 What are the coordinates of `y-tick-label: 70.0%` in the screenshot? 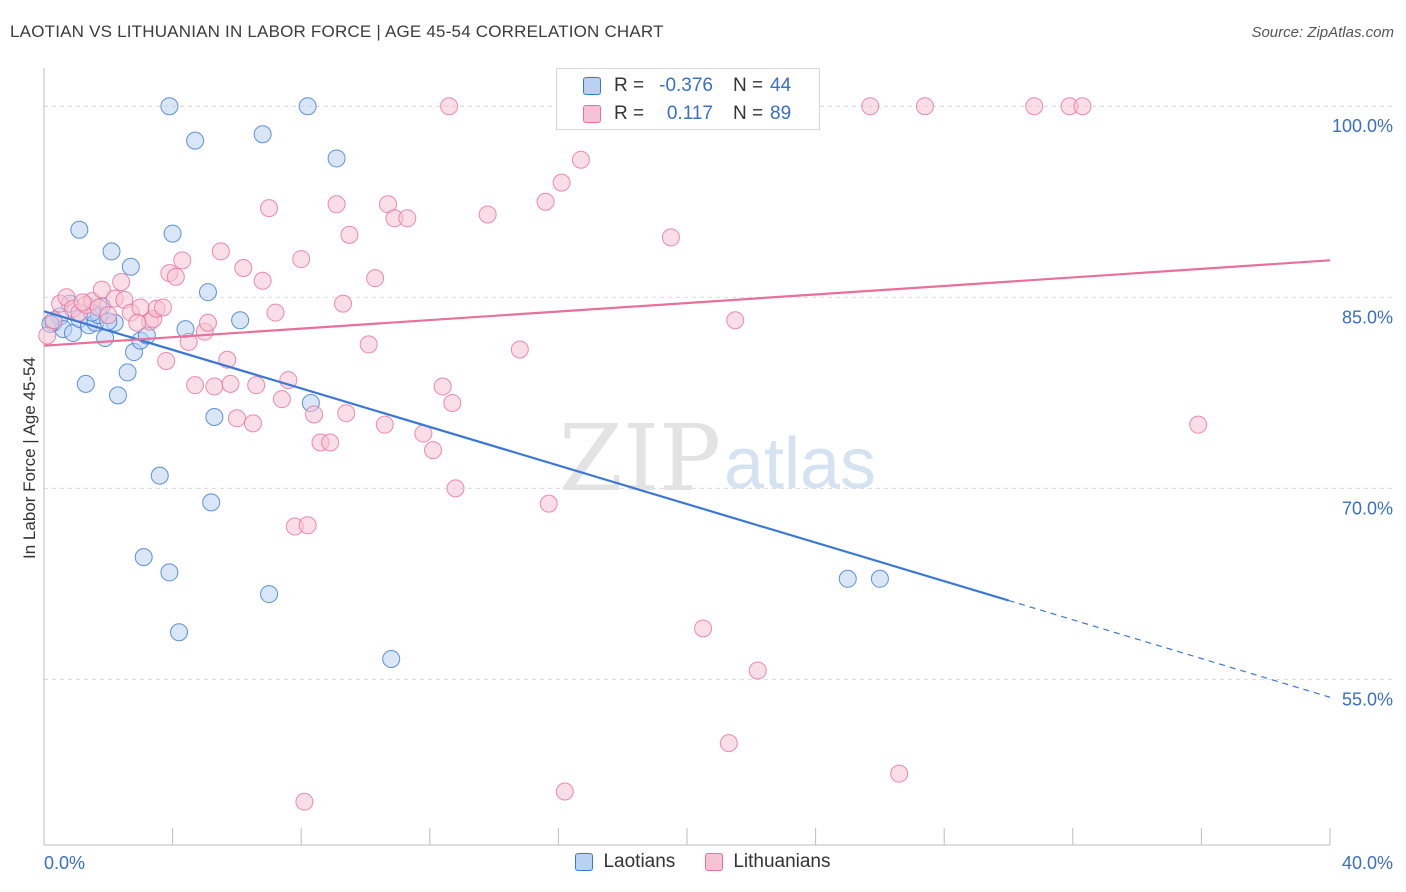 It's located at (1367, 508).